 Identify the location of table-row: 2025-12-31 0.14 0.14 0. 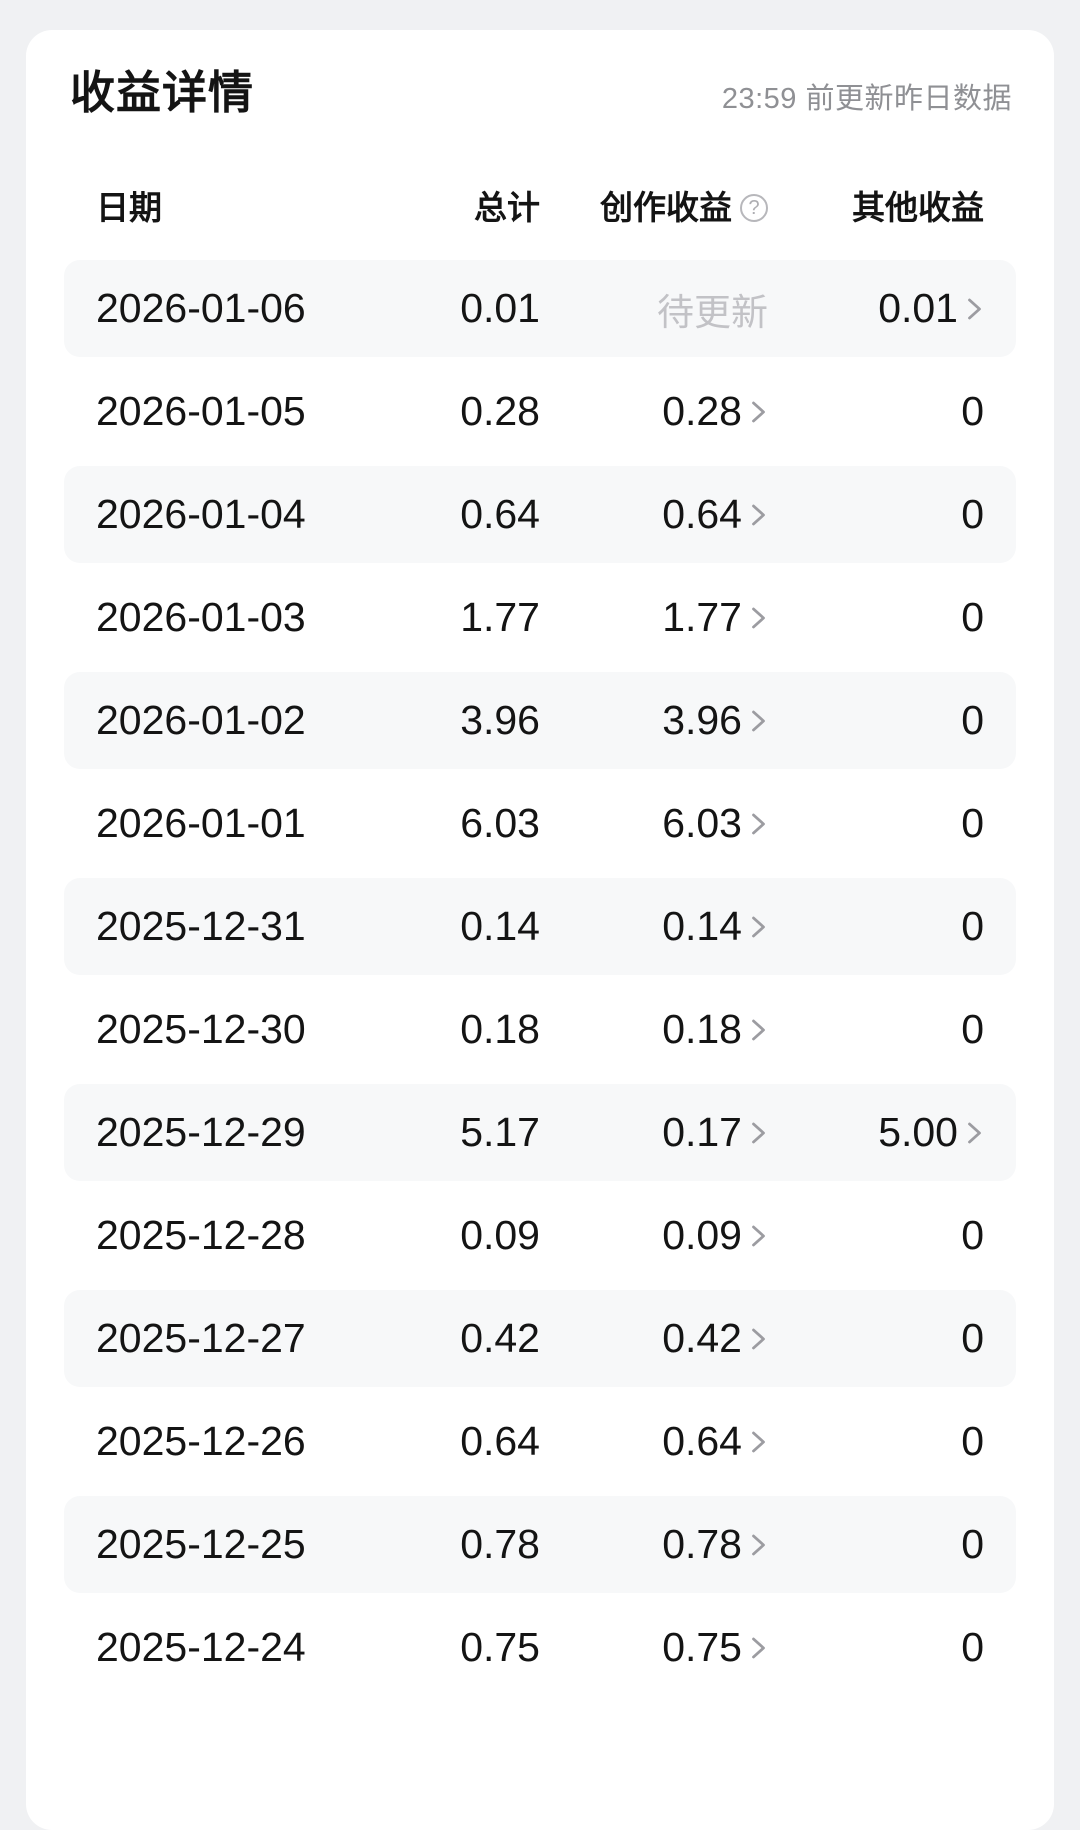
(540, 926).